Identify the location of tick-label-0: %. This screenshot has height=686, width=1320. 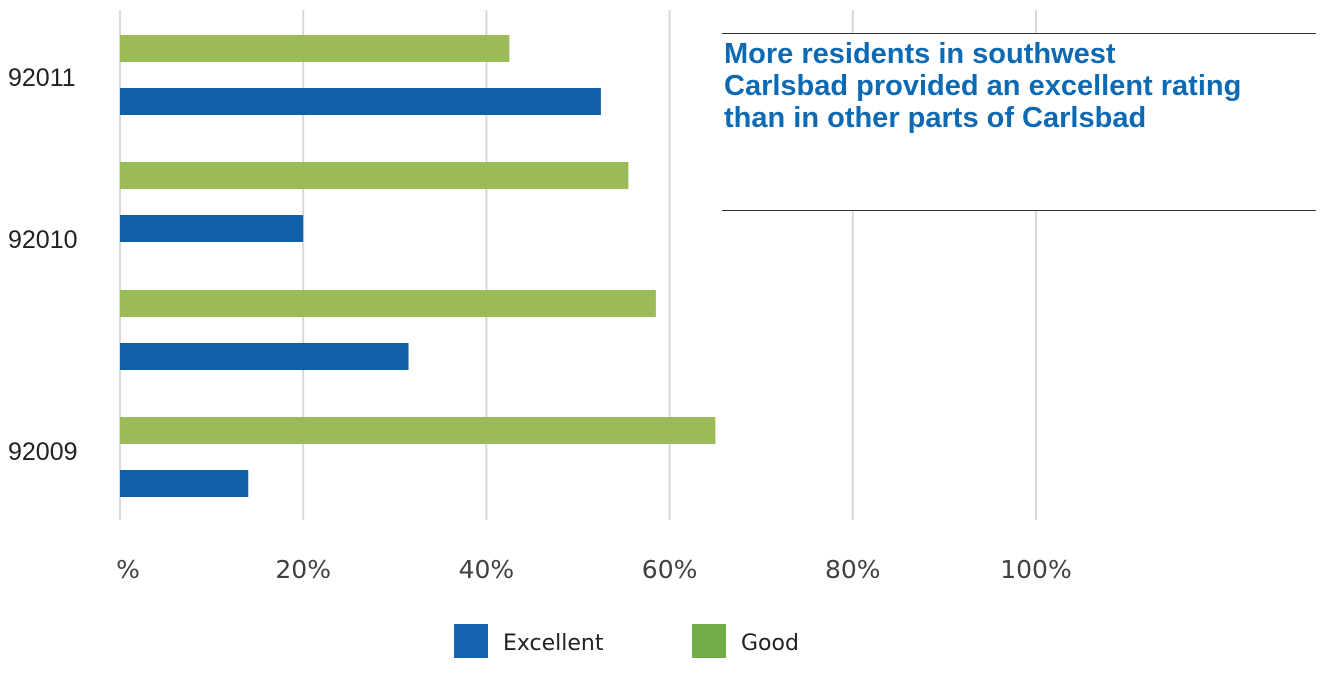
(128, 569).